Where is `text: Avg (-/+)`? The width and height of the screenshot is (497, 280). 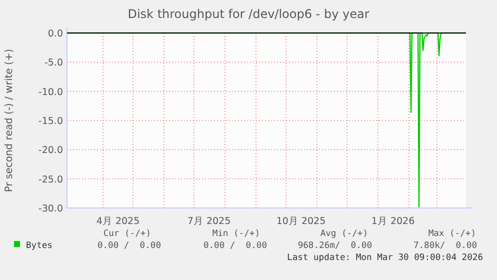
text: Avg (-/+) is located at coordinates (344, 234).